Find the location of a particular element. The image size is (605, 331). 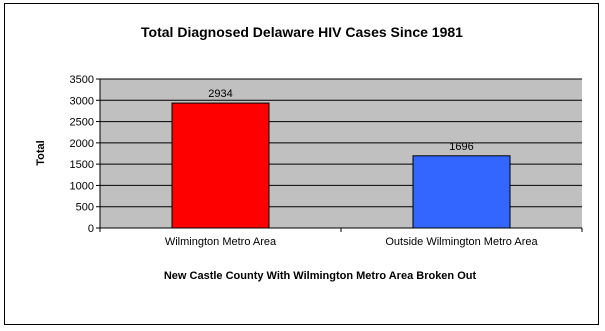

y-tick-label: 0 is located at coordinates (91, 229).